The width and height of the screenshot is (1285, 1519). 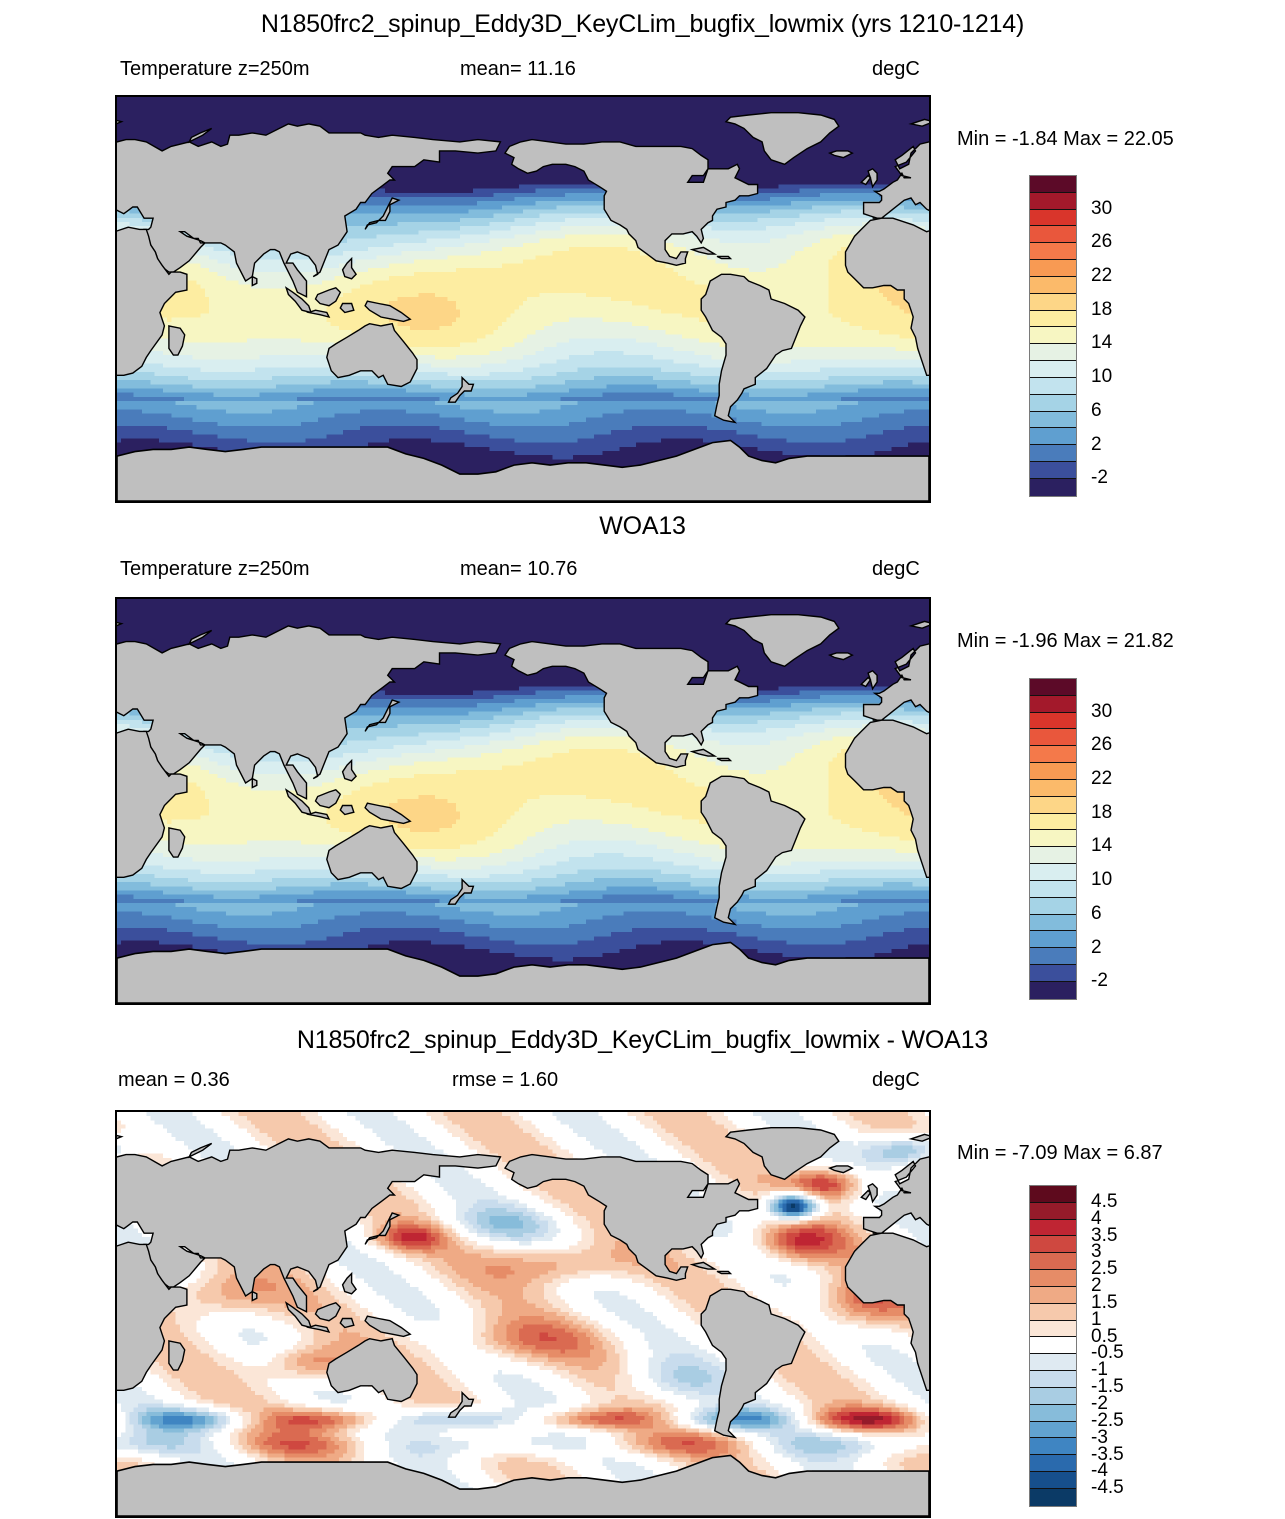 I want to click on colorbar-tick-label: -3, so click(x=1099, y=1438).